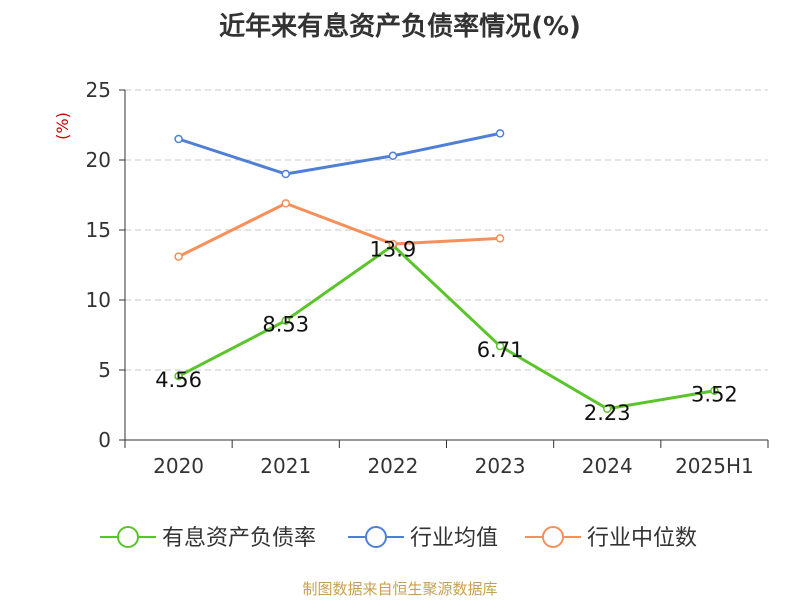 The height and width of the screenshot is (600, 800). What do you see at coordinates (104, 440) in the screenshot?
I see `y-tick-label: 0` at bounding box center [104, 440].